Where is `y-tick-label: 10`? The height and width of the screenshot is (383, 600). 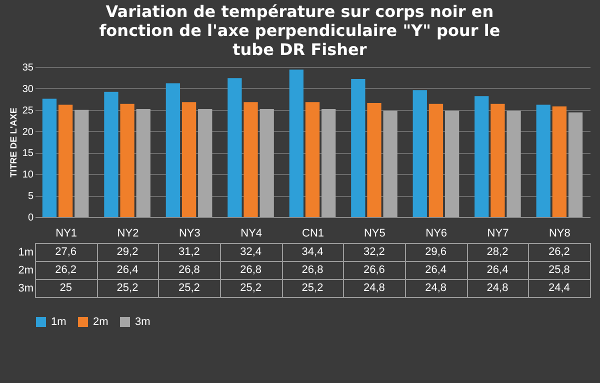
y-tick-label: 10 is located at coordinates (28, 175).